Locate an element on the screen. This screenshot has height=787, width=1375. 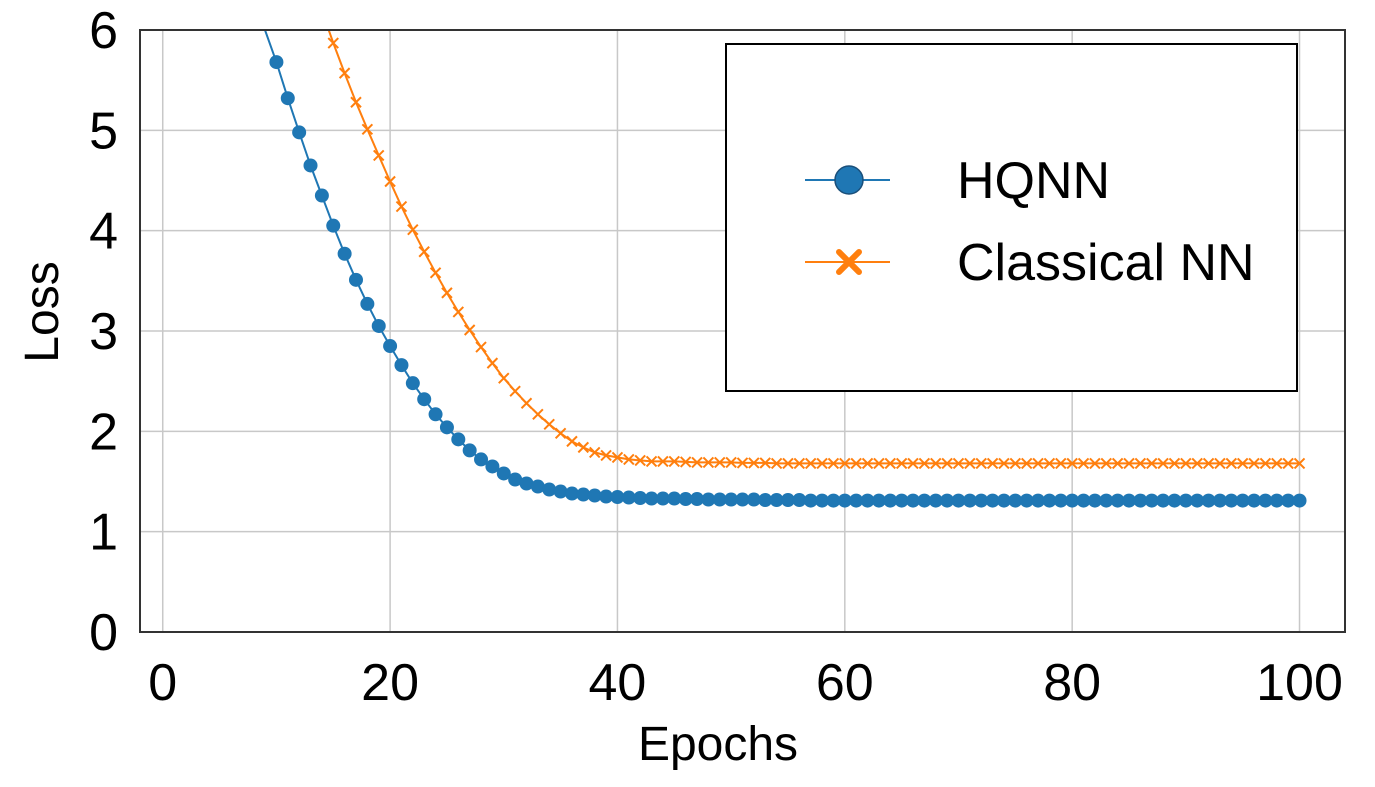
y-tick-label: 0 is located at coordinates (103, 633).